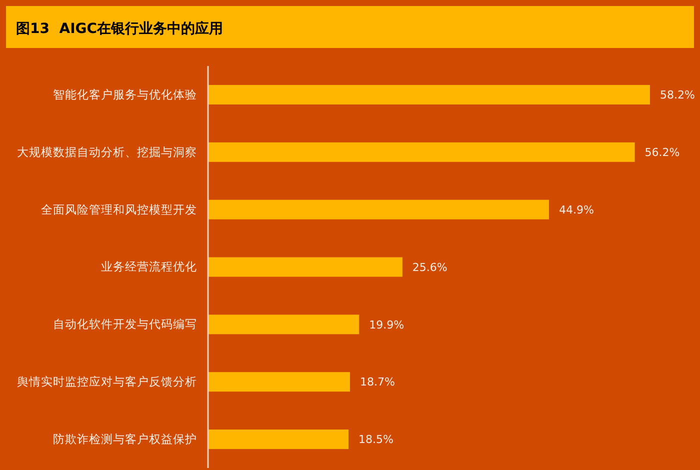 The height and width of the screenshot is (470, 700). I want to click on y-tick-label: 防欺诈检测与客户权益保护, so click(125, 439).